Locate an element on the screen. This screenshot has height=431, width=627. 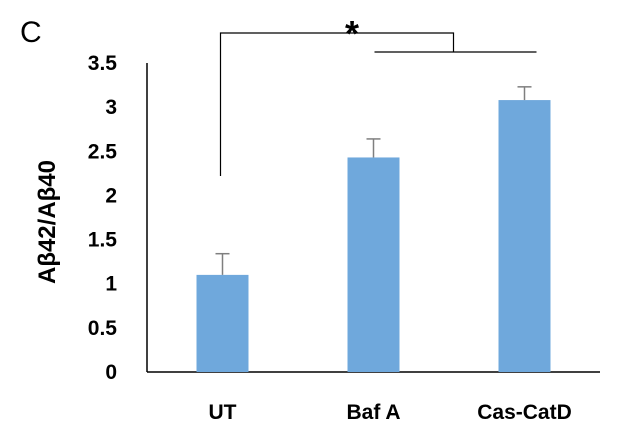
x-tick-label: Cas-CatD is located at coordinates (524, 412).